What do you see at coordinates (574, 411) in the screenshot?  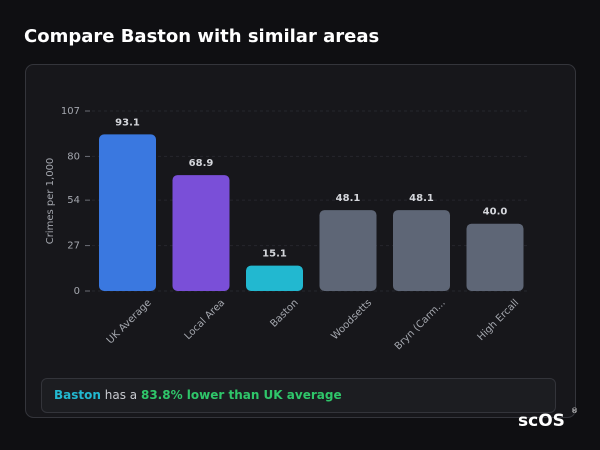 I see `logo-mark: ®` at bounding box center [574, 411].